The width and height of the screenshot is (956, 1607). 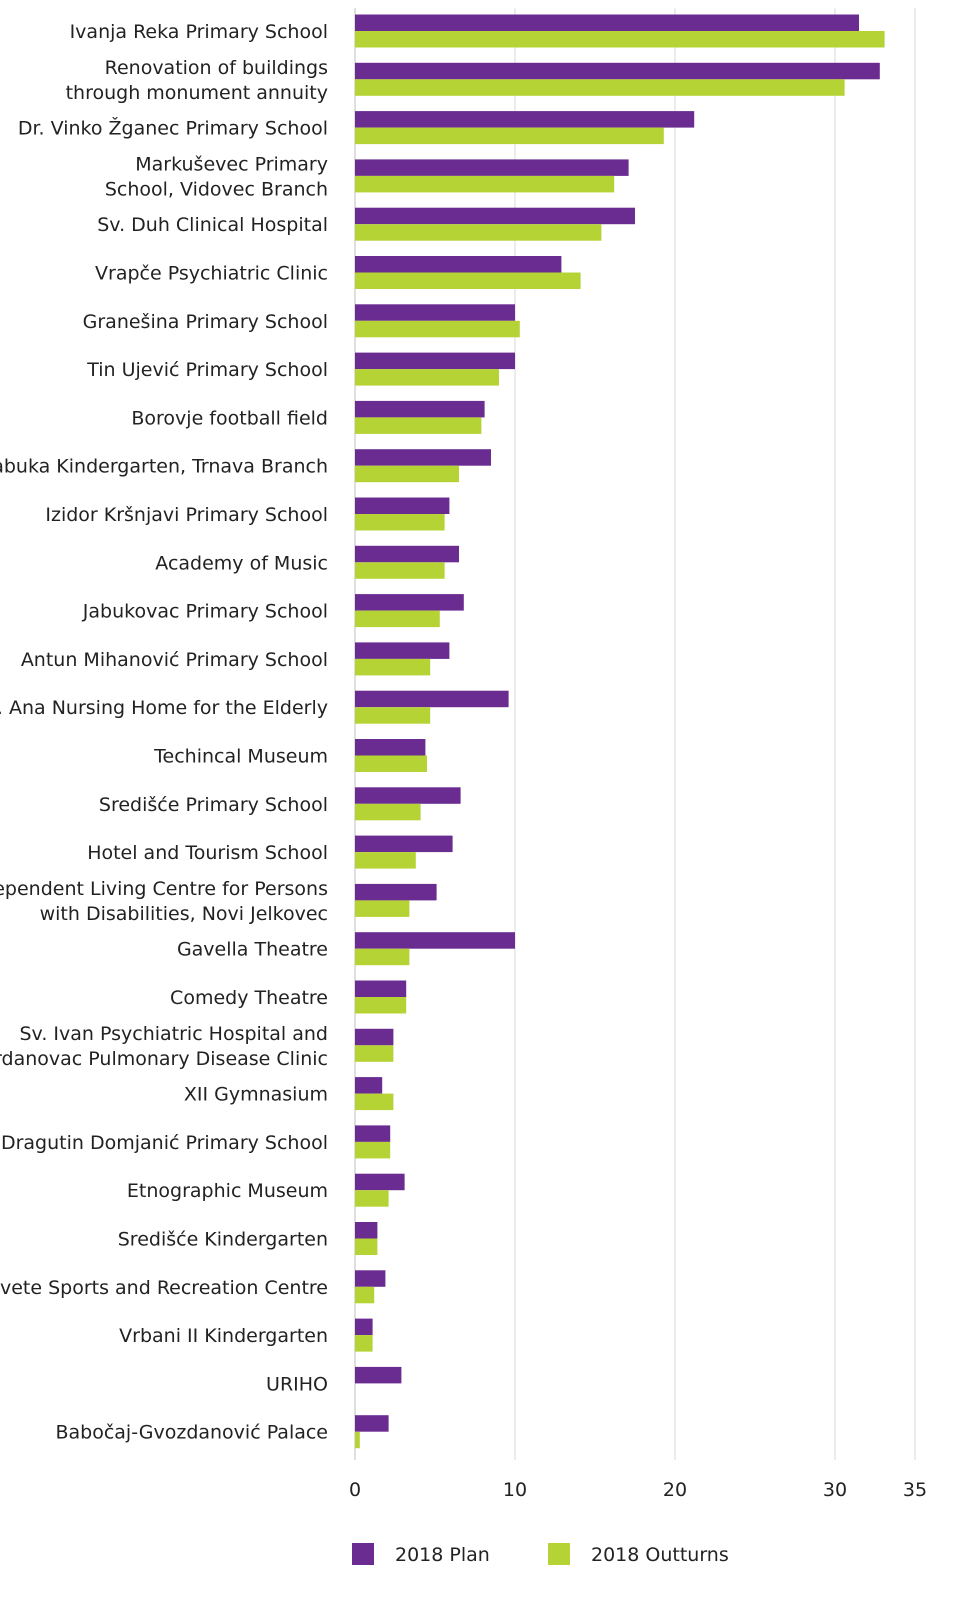 What do you see at coordinates (540, 1554) in the screenshot?
I see `legend: 2018 Plan 2018 Outturns` at bounding box center [540, 1554].